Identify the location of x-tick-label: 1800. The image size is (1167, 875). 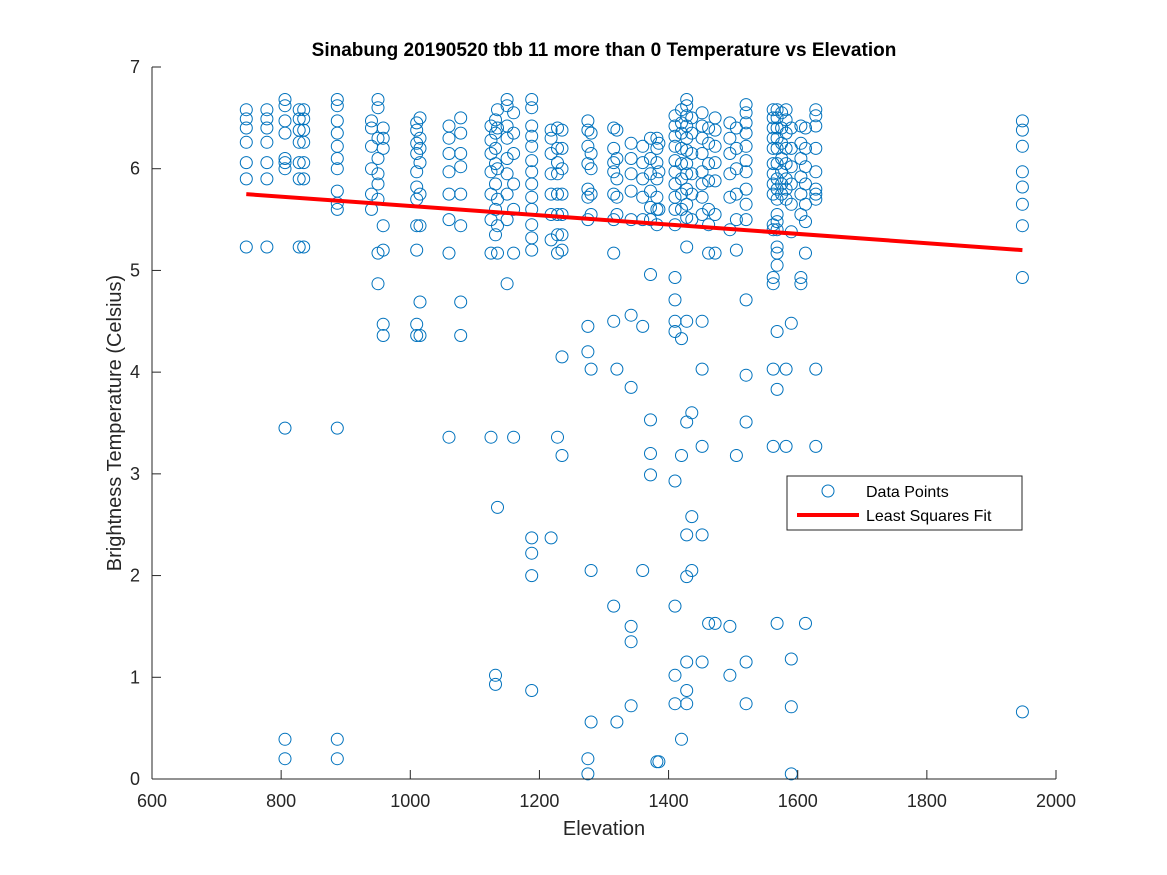
(927, 801).